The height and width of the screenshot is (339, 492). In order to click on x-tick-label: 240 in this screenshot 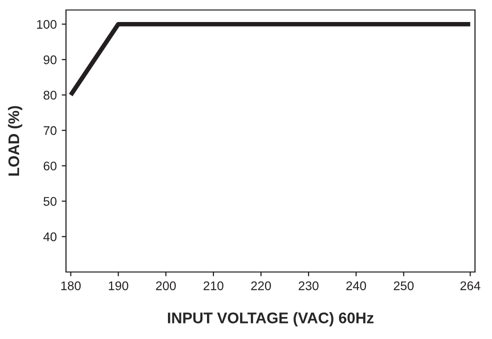, I will do `click(356, 285)`.